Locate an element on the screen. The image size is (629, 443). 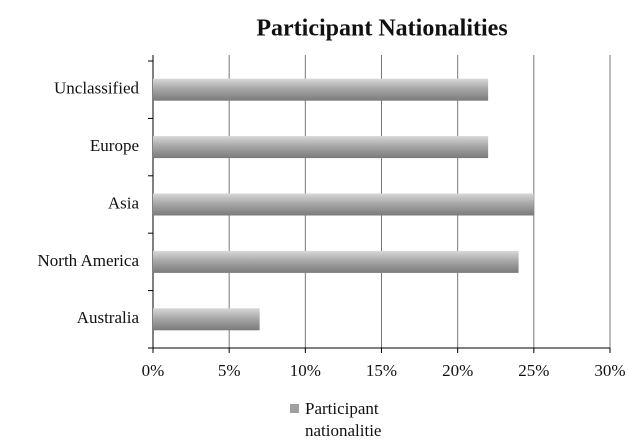
y-tick-label: Unclassified is located at coordinates (96, 88).